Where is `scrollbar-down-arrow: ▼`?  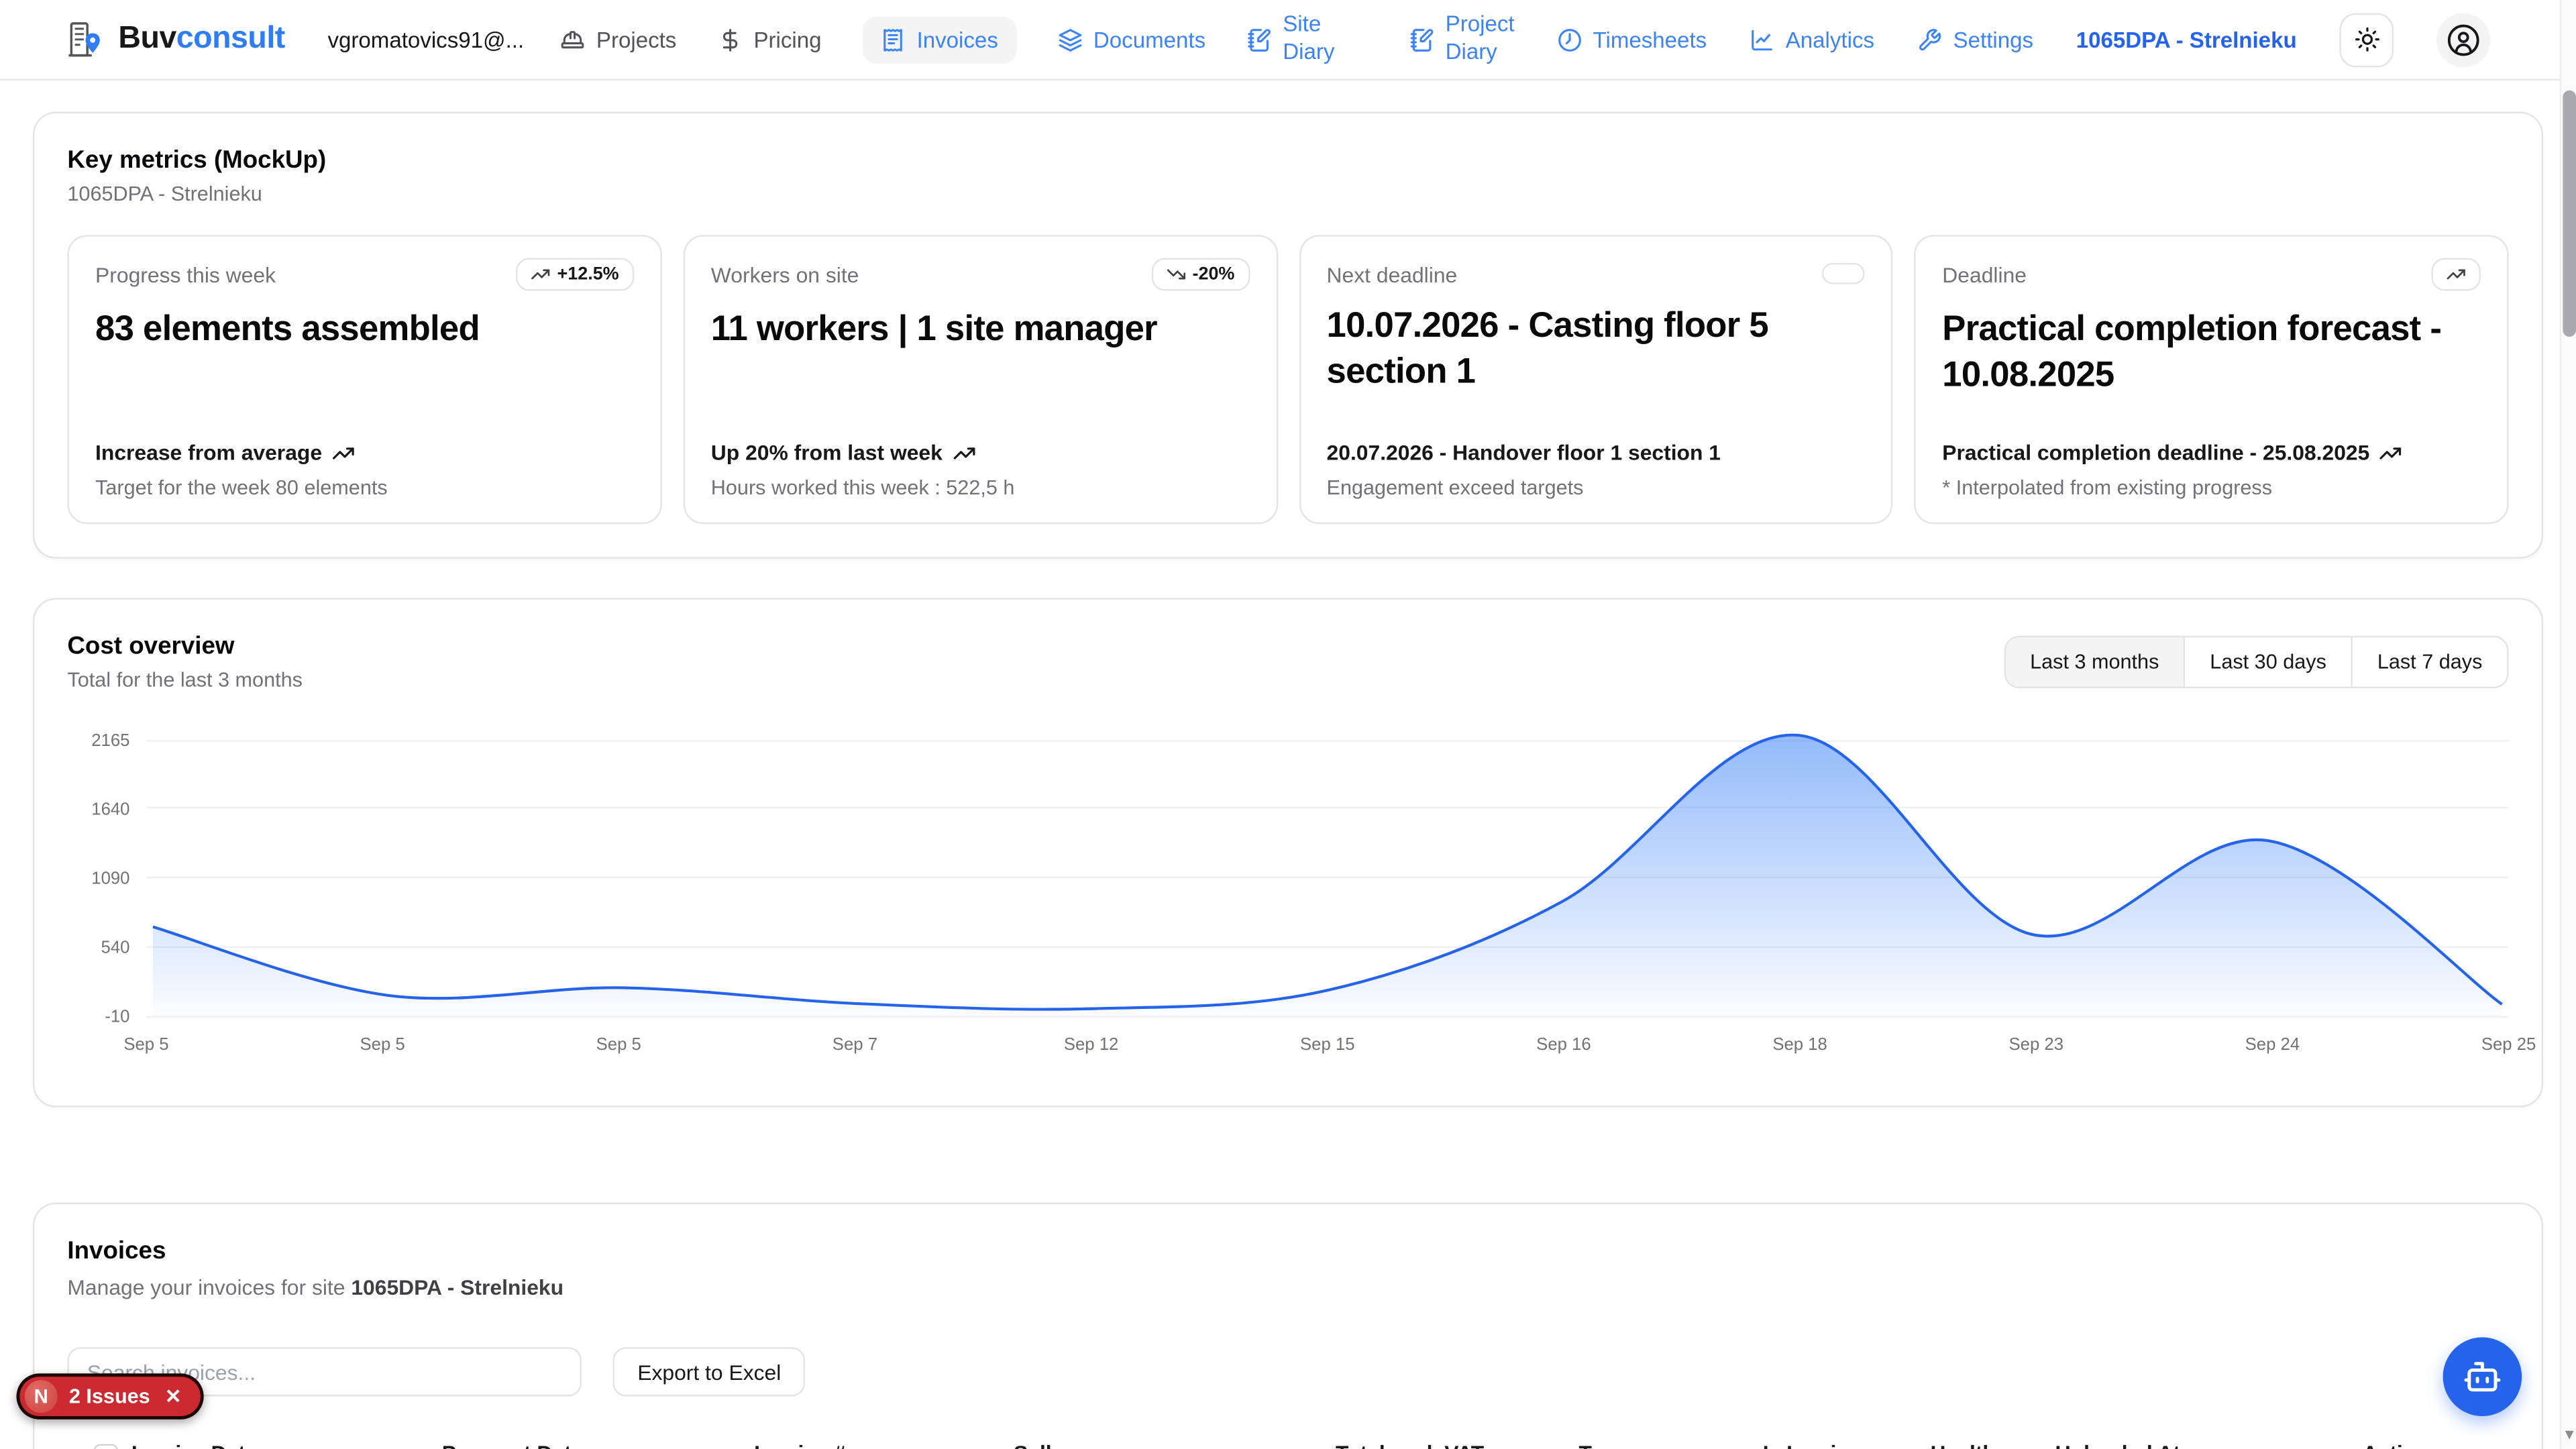
scrollbar-down-arrow: ▼ is located at coordinates (2569, 1434).